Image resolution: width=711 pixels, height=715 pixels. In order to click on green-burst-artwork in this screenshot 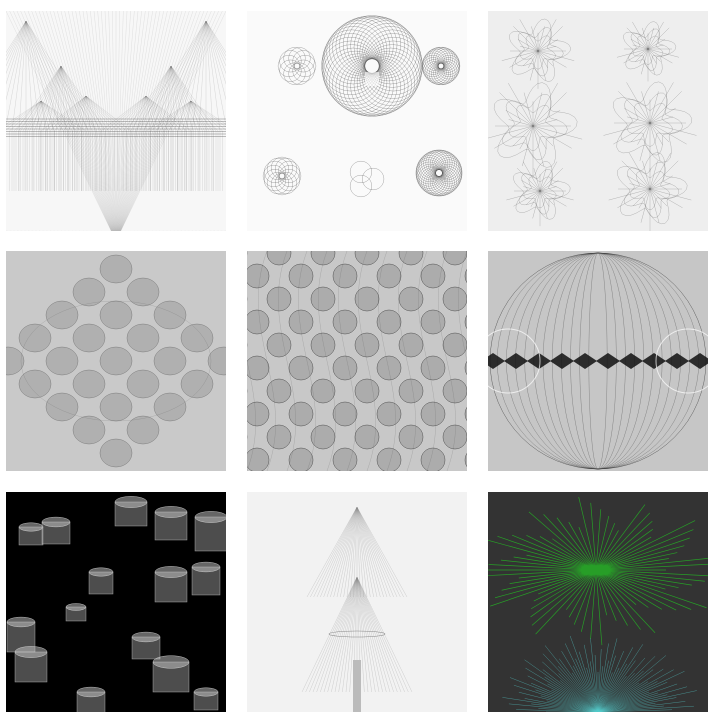, I will do `click(598, 602)`.